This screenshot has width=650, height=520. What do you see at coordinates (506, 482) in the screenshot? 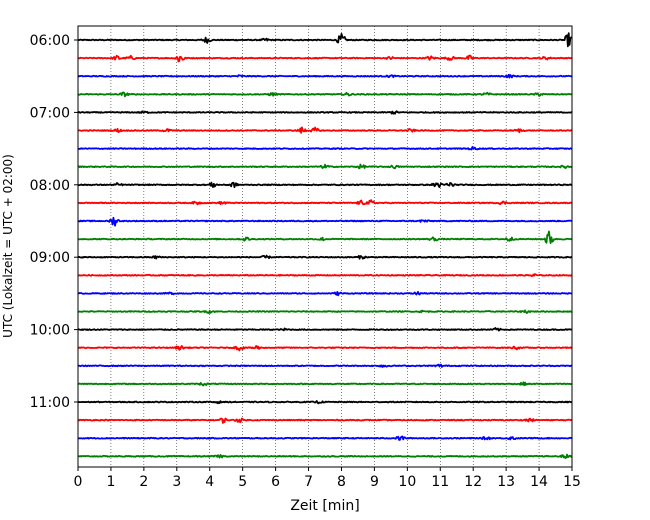
I see `x-tick-label: 13` at bounding box center [506, 482].